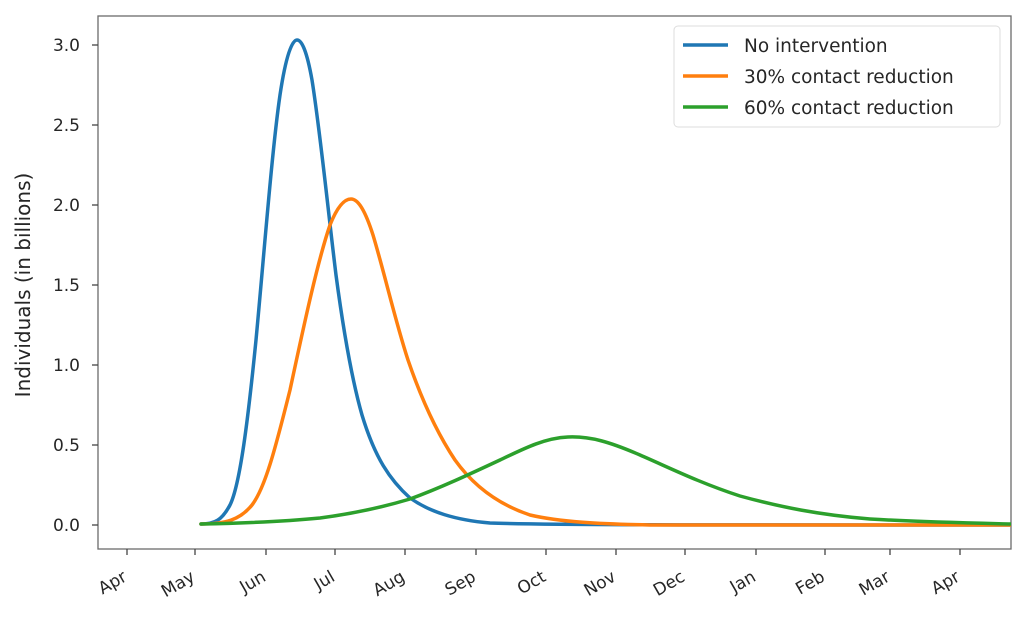 The image size is (1027, 621). What do you see at coordinates (66, 366) in the screenshot?
I see `y-tick-label: 1.0` at bounding box center [66, 366].